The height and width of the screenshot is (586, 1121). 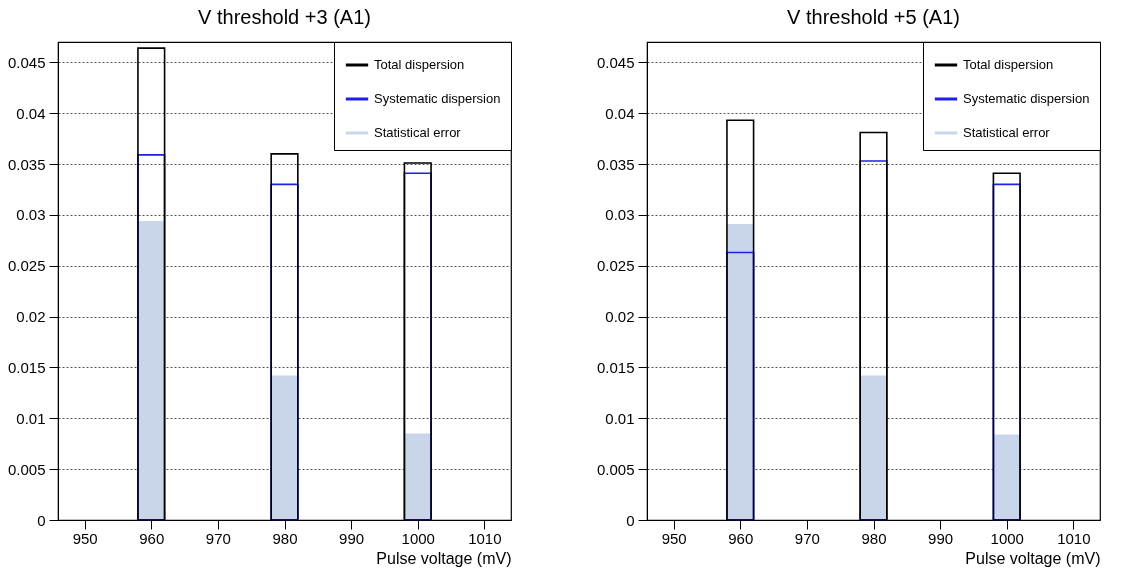 What do you see at coordinates (873, 16) in the screenshot?
I see `chart-title: V threshold +5 (A1)` at bounding box center [873, 16].